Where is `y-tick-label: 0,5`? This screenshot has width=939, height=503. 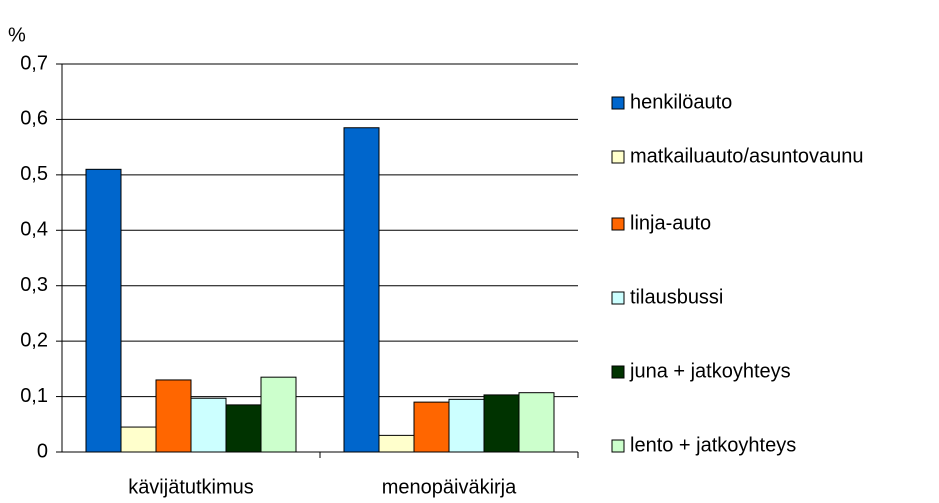
y-tick-label: 0,5 is located at coordinates (34, 174).